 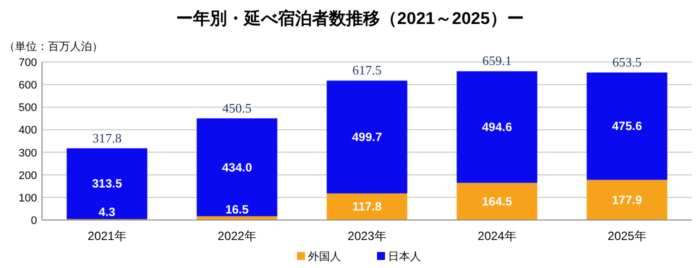 I want to click on total-label: 659.1, so click(x=497, y=60).